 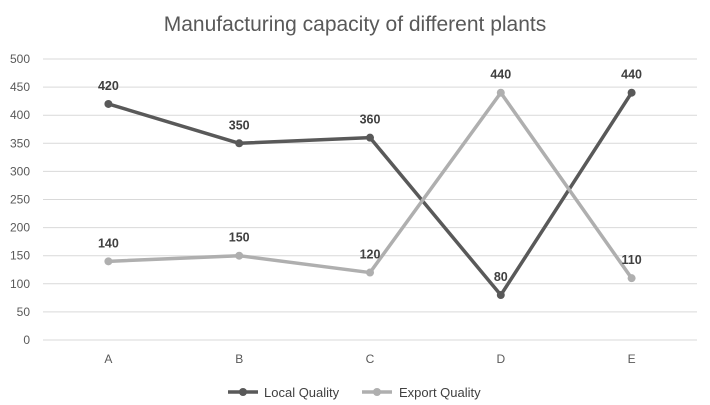 I want to click on data-label: 140, so click(x=108, y=243).